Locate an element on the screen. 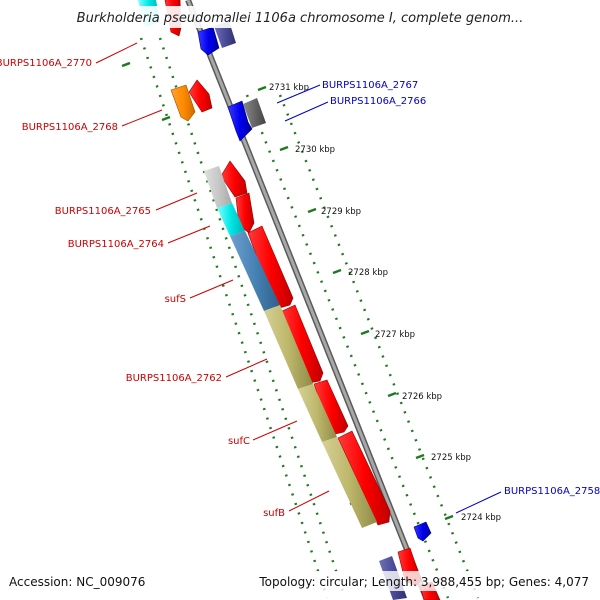 The image size is (600, 600). footer-backing-right is located at coordinates (425, 581).